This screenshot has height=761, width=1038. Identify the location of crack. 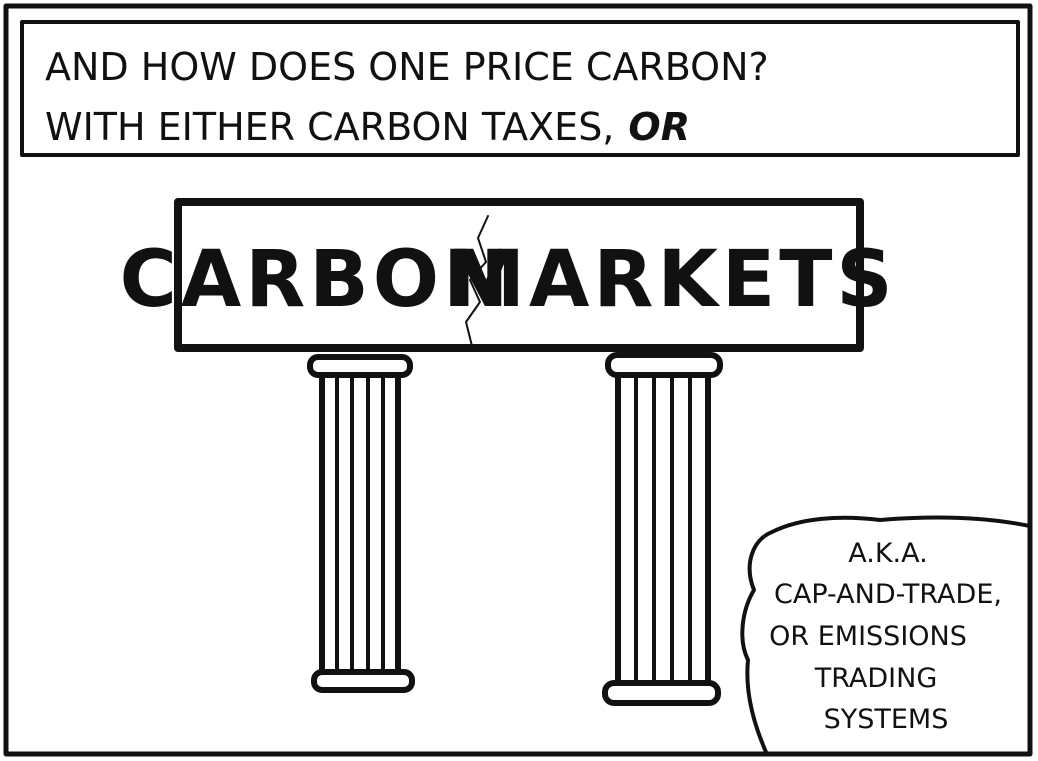
(477, 281).